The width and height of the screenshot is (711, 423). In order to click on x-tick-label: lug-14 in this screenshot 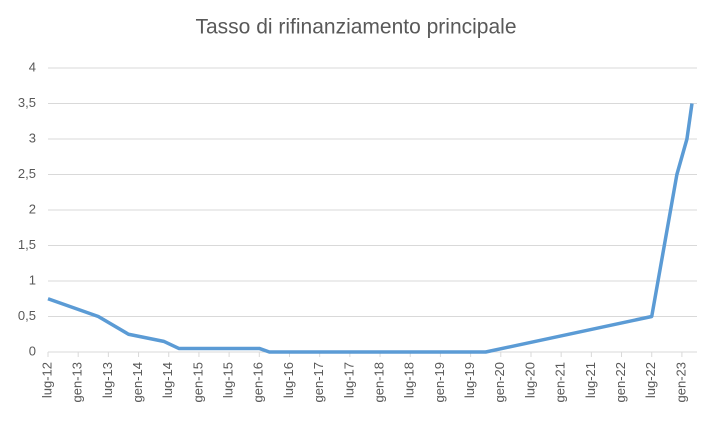, I will do `click(167, 380)`.